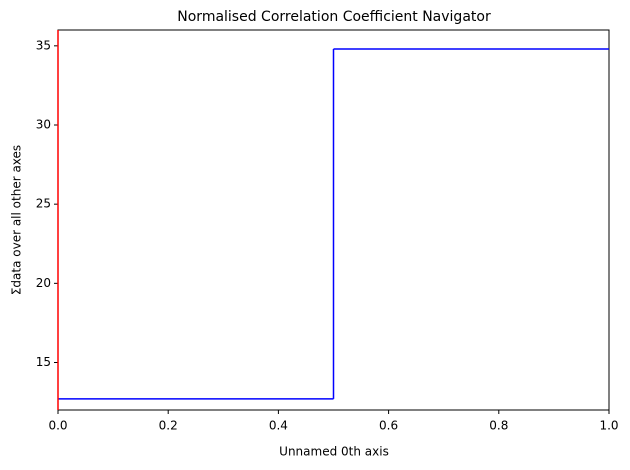  What do you see at coordinates (168, 426) in the screenshot?
I see `x-tick-label: 0.2` at bounding box center [168, 426].